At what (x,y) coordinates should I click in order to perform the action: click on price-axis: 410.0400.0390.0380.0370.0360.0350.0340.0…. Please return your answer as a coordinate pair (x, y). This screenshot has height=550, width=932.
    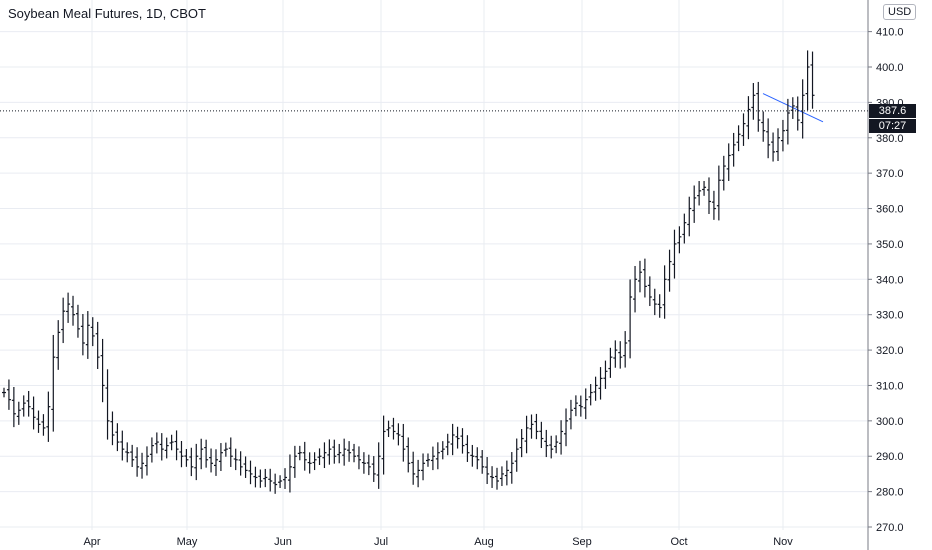
    Looking at the image, I should click on (886, 280).